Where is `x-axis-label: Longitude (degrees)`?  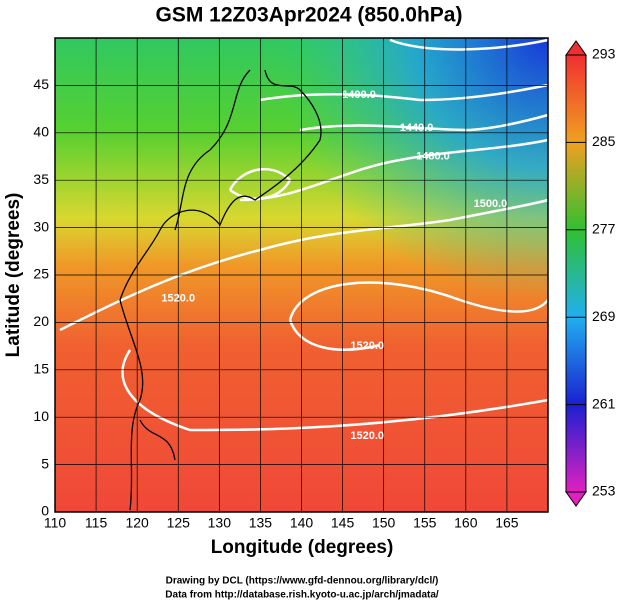
x-axis-label: Longitude (degrees) is located at coordinates (302, 547).